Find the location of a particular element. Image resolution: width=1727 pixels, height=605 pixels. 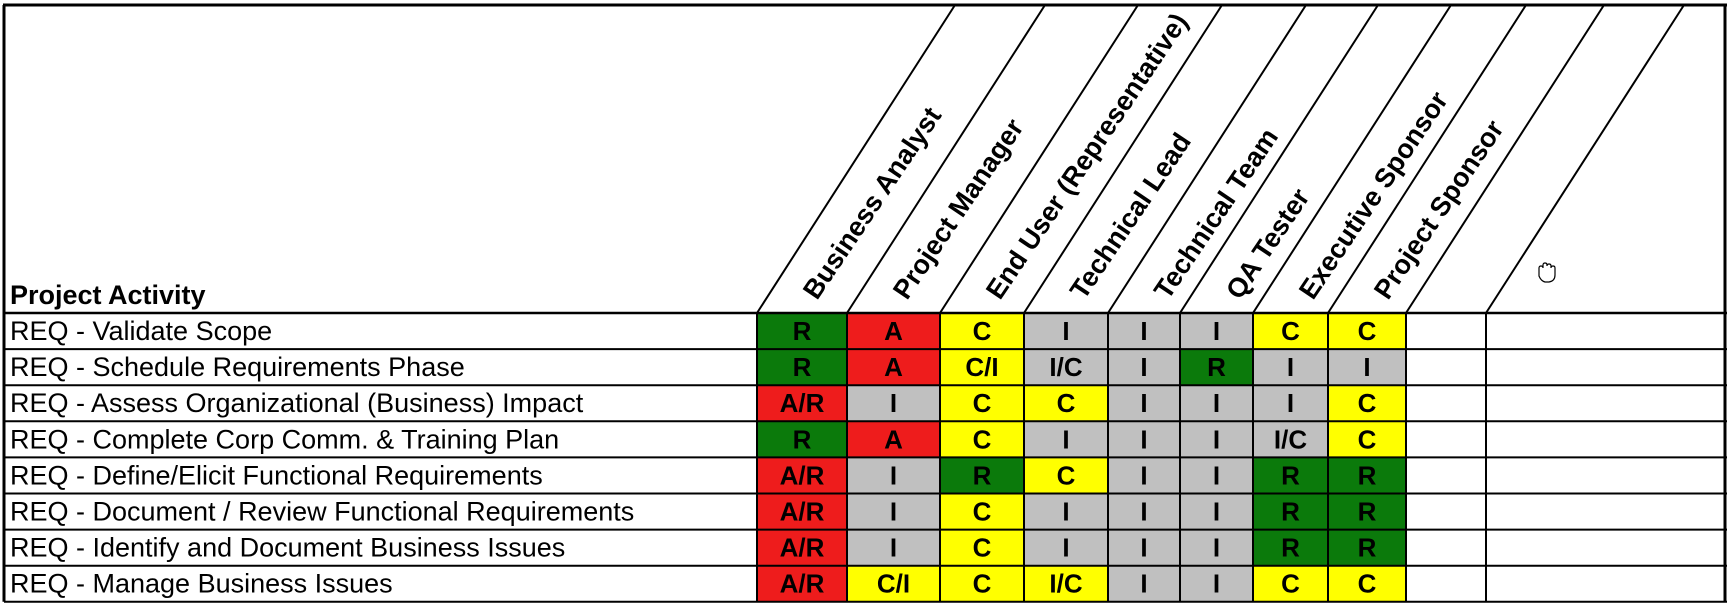

activity-label: REQ - Manage Business Issues is located at coordinates (201, 584).